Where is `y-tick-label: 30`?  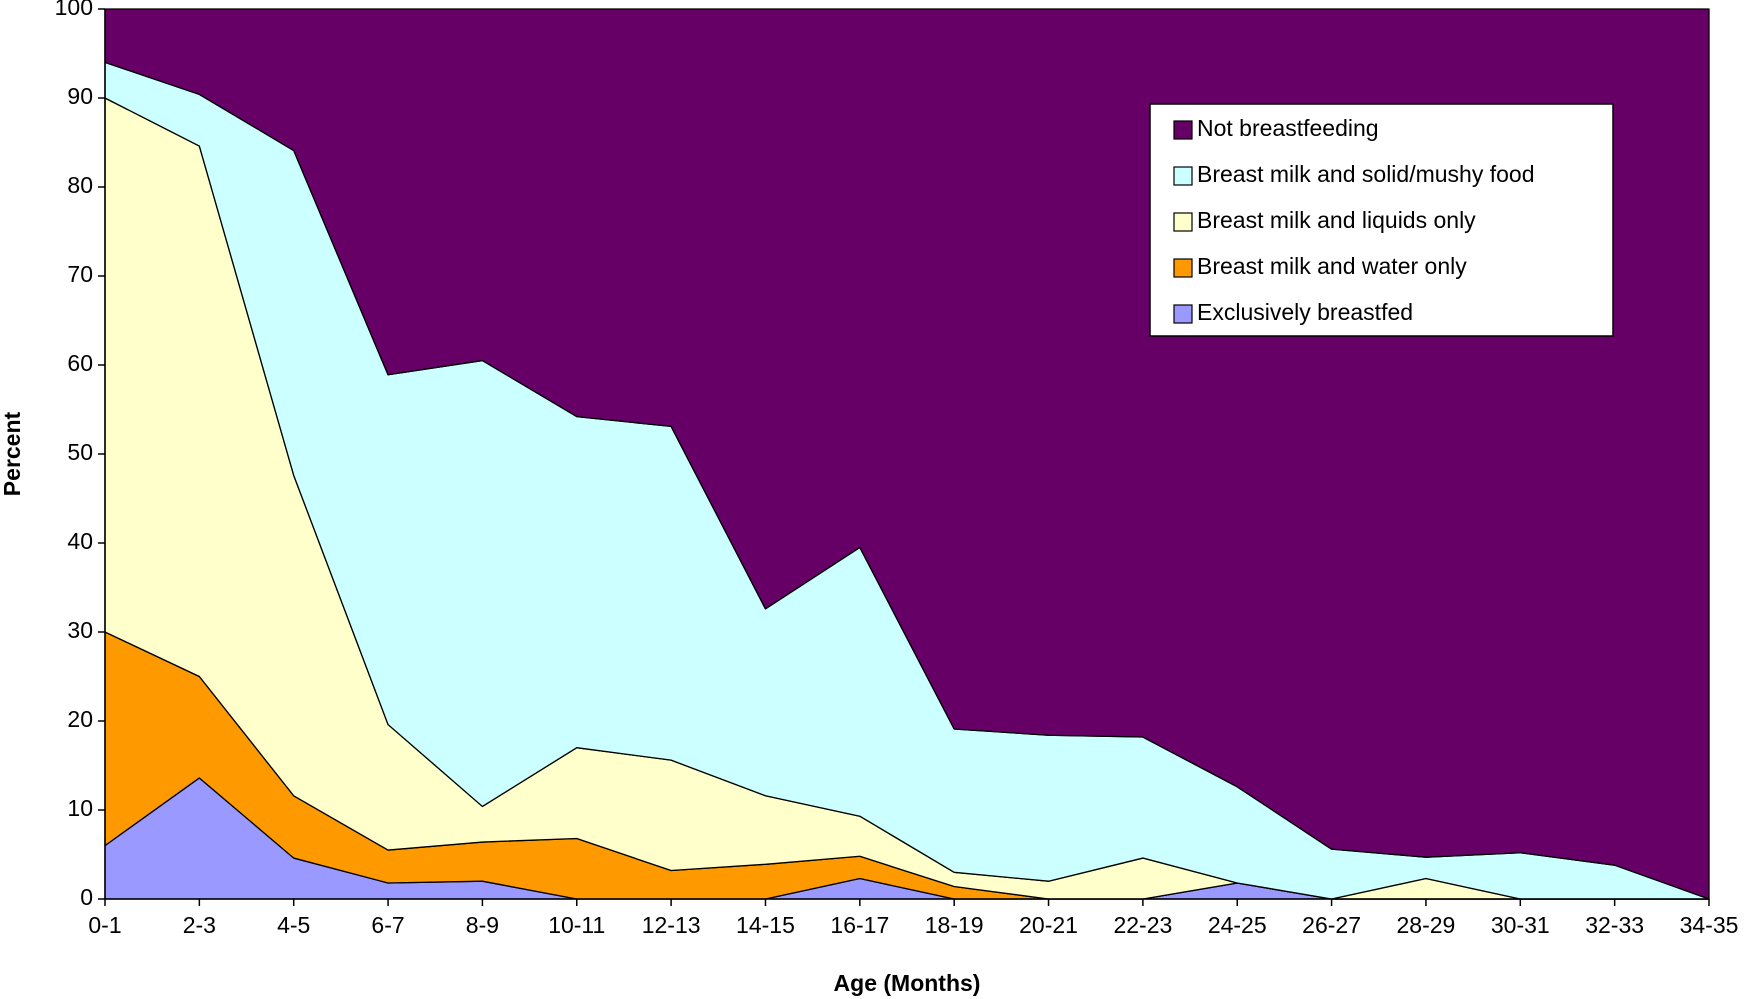 y-tick-label: 30 is located at coordinates (80, 630).